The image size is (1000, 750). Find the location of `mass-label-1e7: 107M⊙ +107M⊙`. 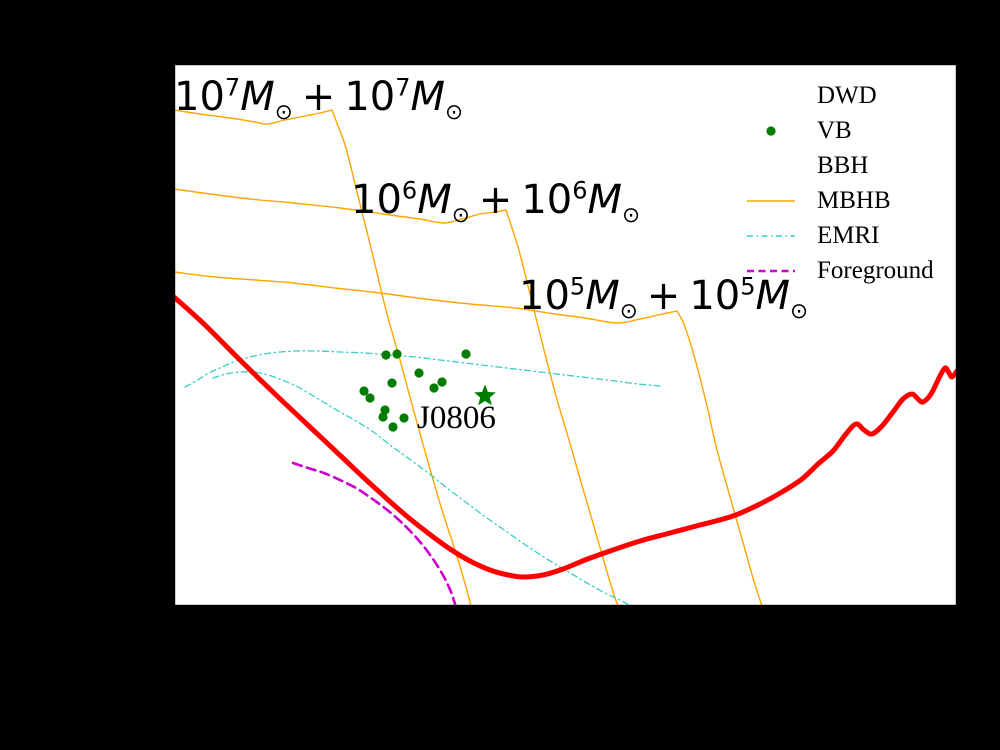

mass-label-1e7: 107M⊙ +107M⊙ is located at coordinates (318, 100).